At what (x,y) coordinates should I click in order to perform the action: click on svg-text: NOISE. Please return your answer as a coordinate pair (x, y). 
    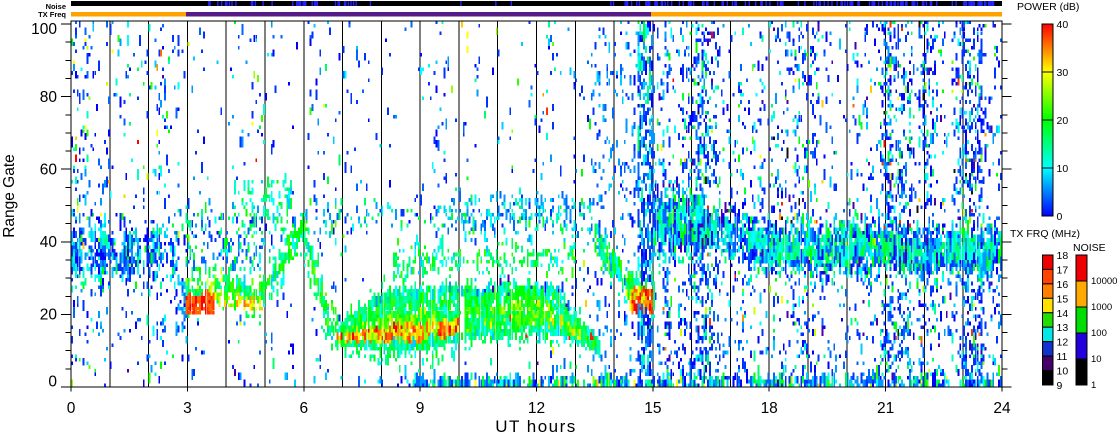
    Looking at the image, I should click on (1089, 248).